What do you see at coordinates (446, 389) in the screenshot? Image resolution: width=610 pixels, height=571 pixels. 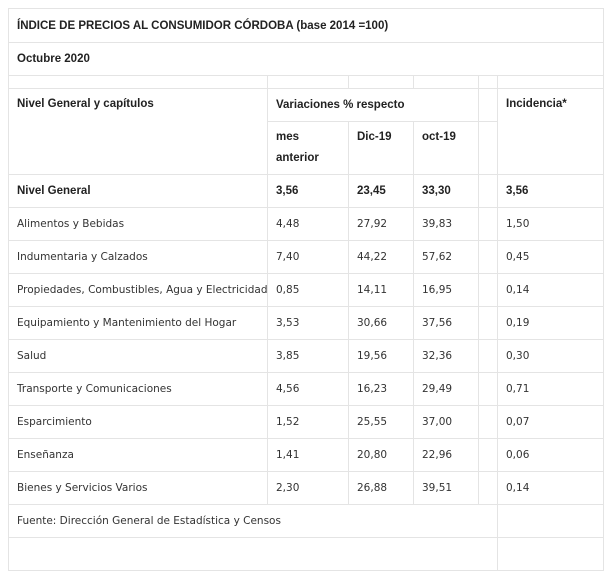 I see `cell-oct: 29,49` at bounding box center [446, 389].